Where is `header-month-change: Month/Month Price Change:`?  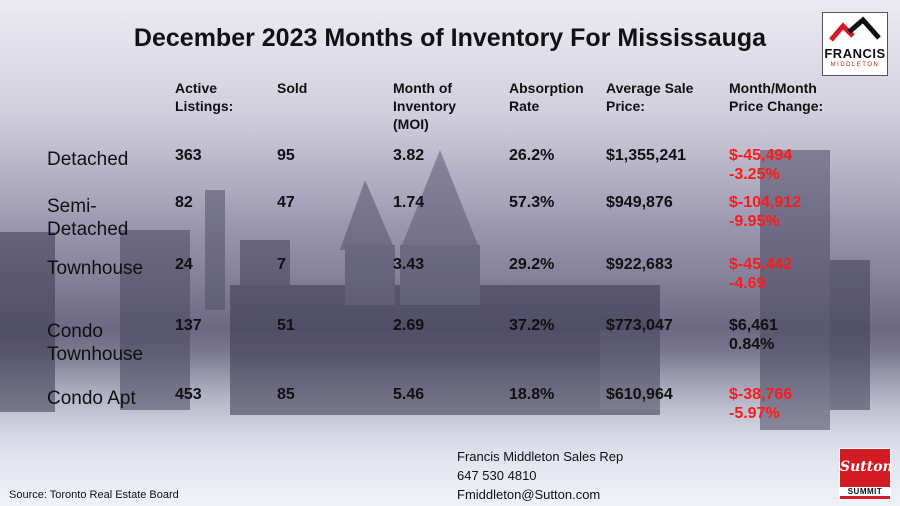 header-month-change: Month/Month Price Change: is located at coordinates (776, 97).